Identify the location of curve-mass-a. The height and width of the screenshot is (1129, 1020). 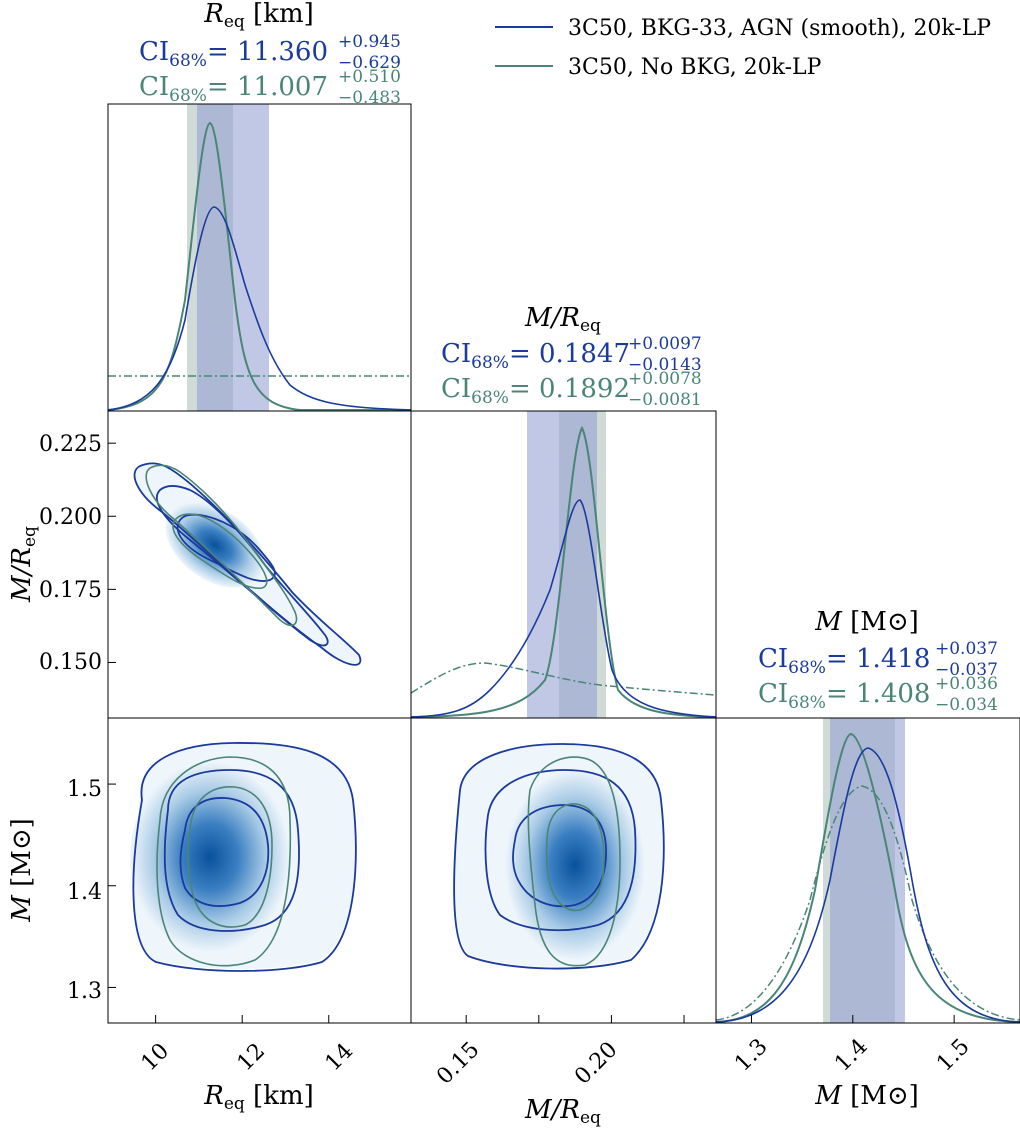
(868, 885).